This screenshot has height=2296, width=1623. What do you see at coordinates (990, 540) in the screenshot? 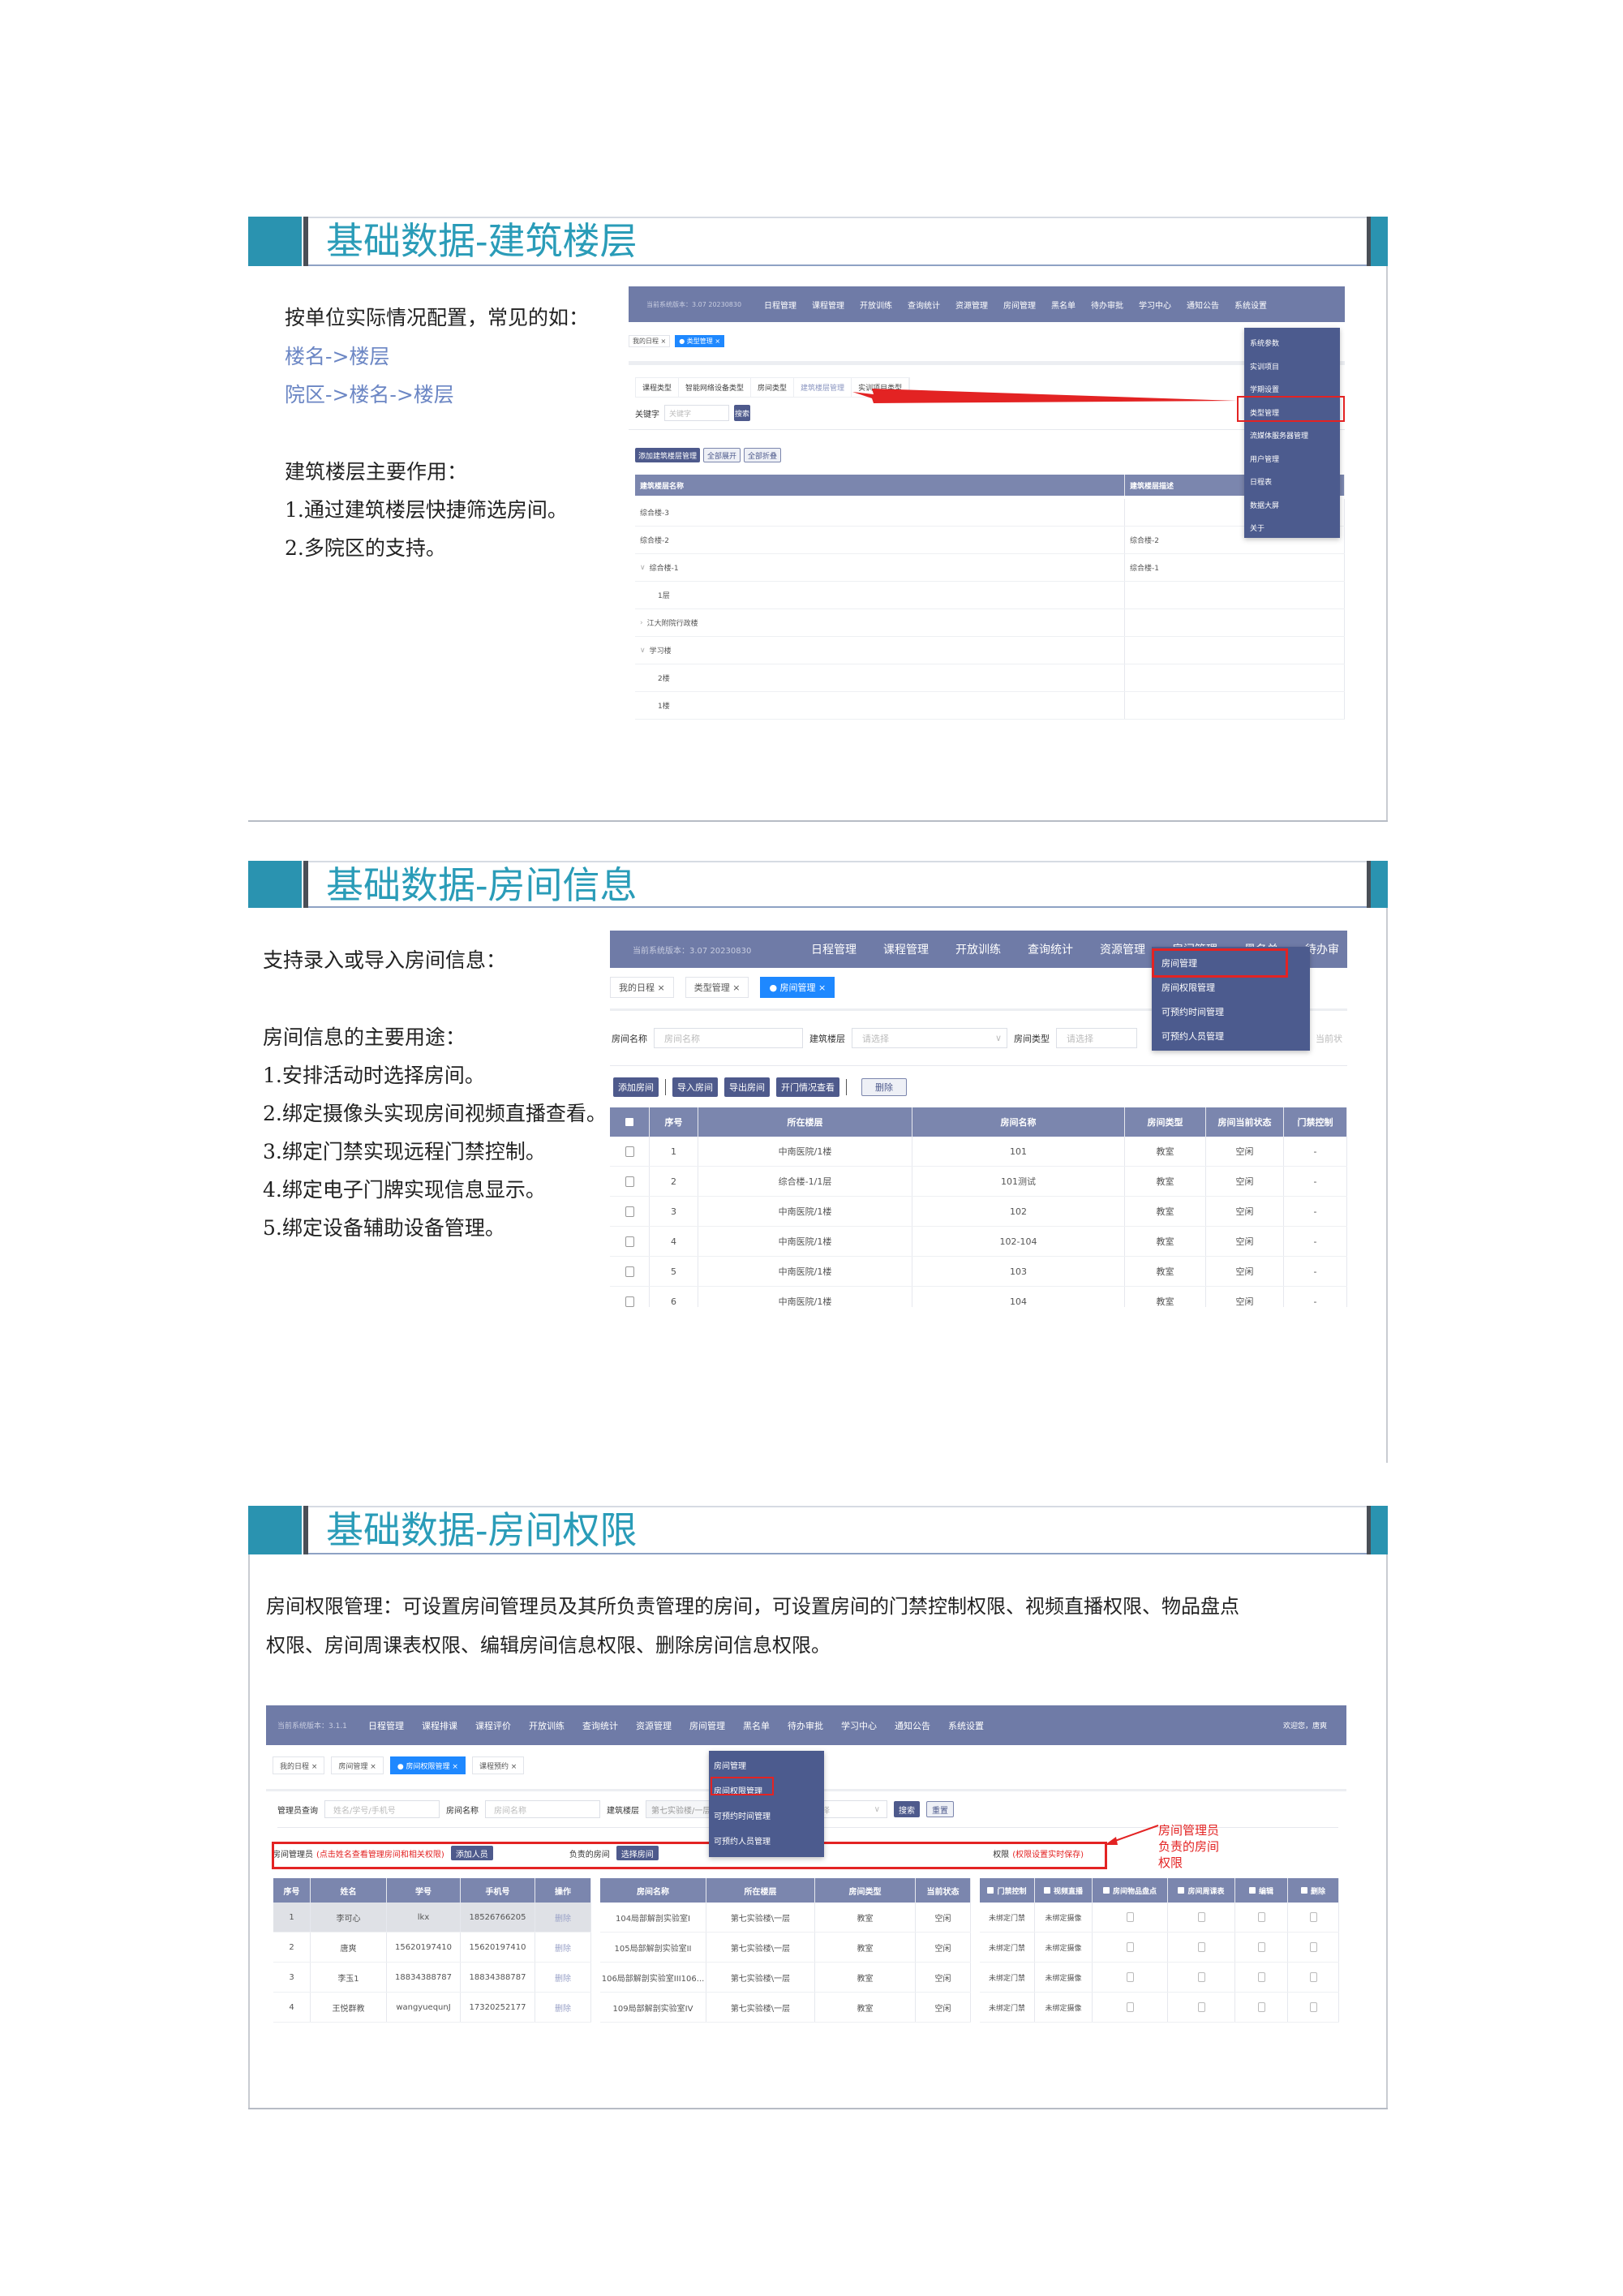
I see `table-row: 综合楼-2 综合楼-2` at bounding box center [990, 540].